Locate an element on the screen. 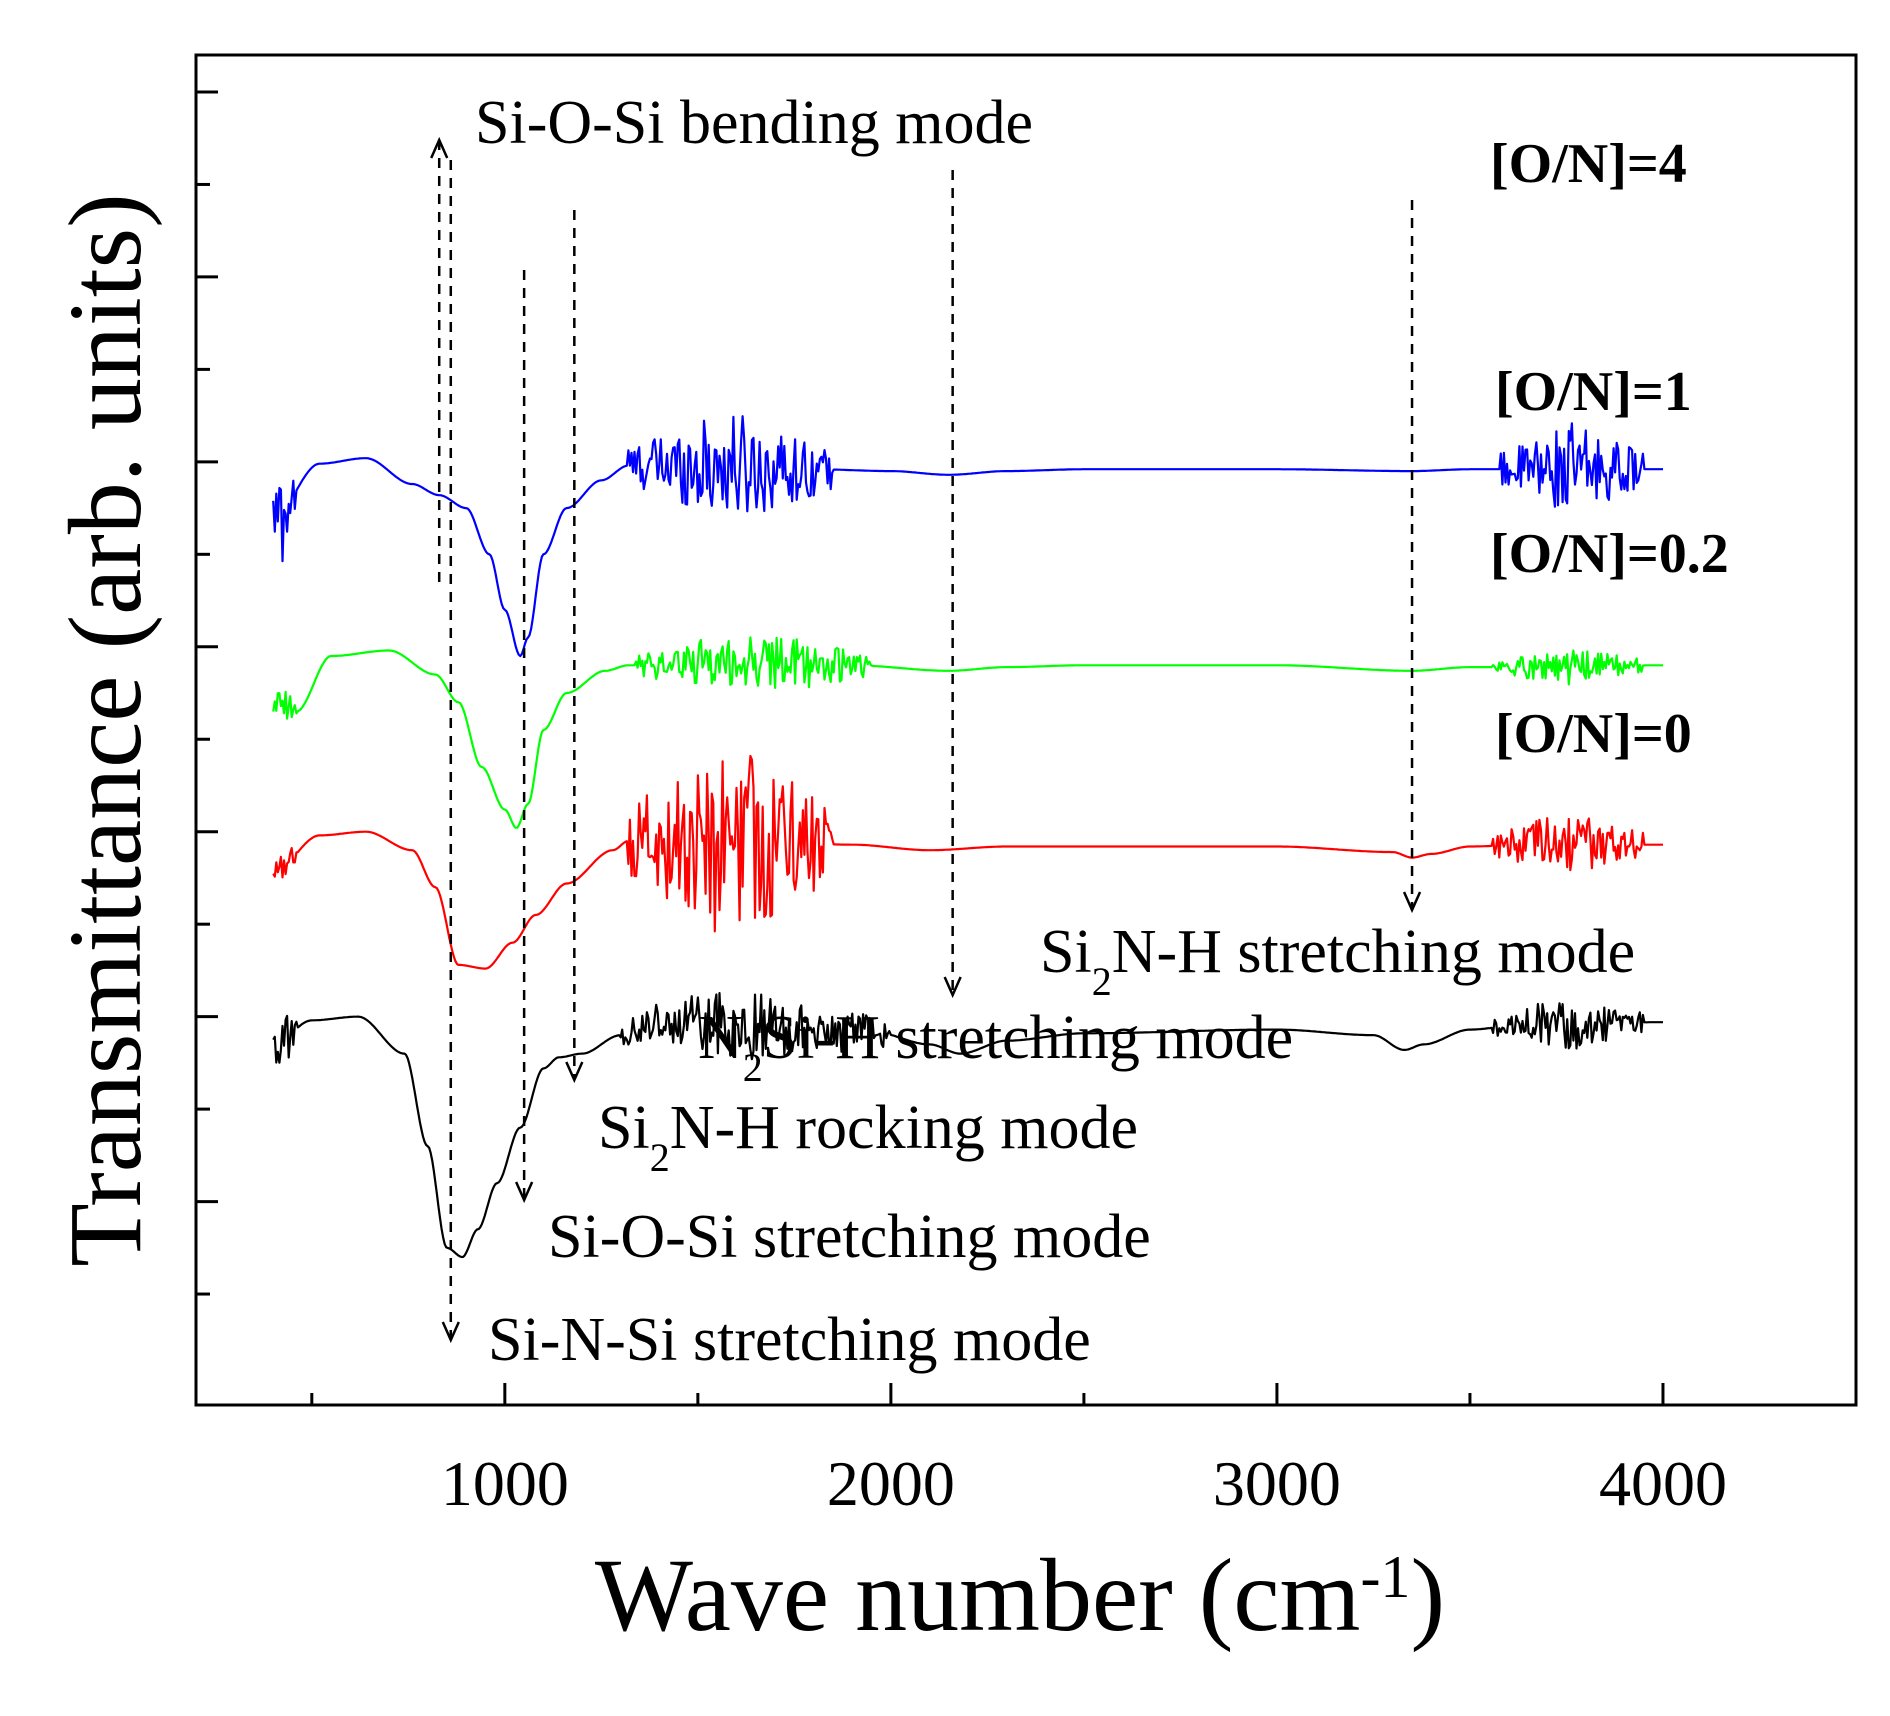  annotation-n2si-h-stretching: N2Si-H stretching mode is located at coordinates (995, 1047).